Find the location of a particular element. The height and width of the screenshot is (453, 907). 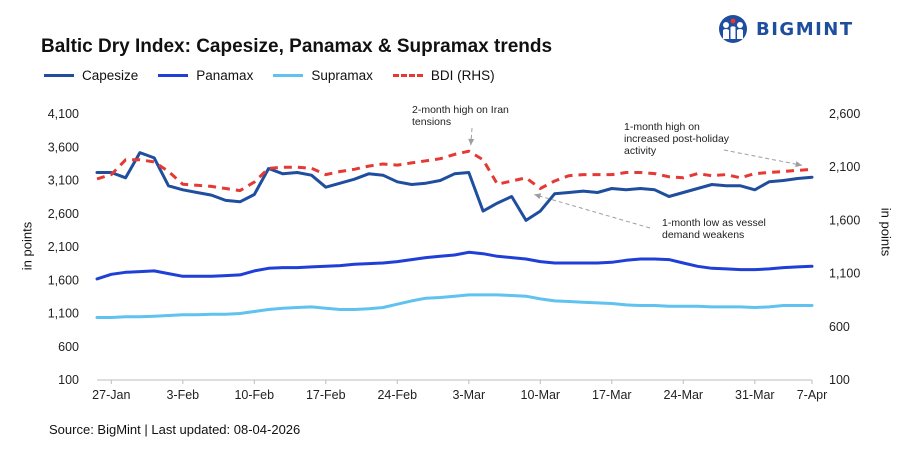

x-tick-label: 10-Feb is located at coordinates (254, 395).